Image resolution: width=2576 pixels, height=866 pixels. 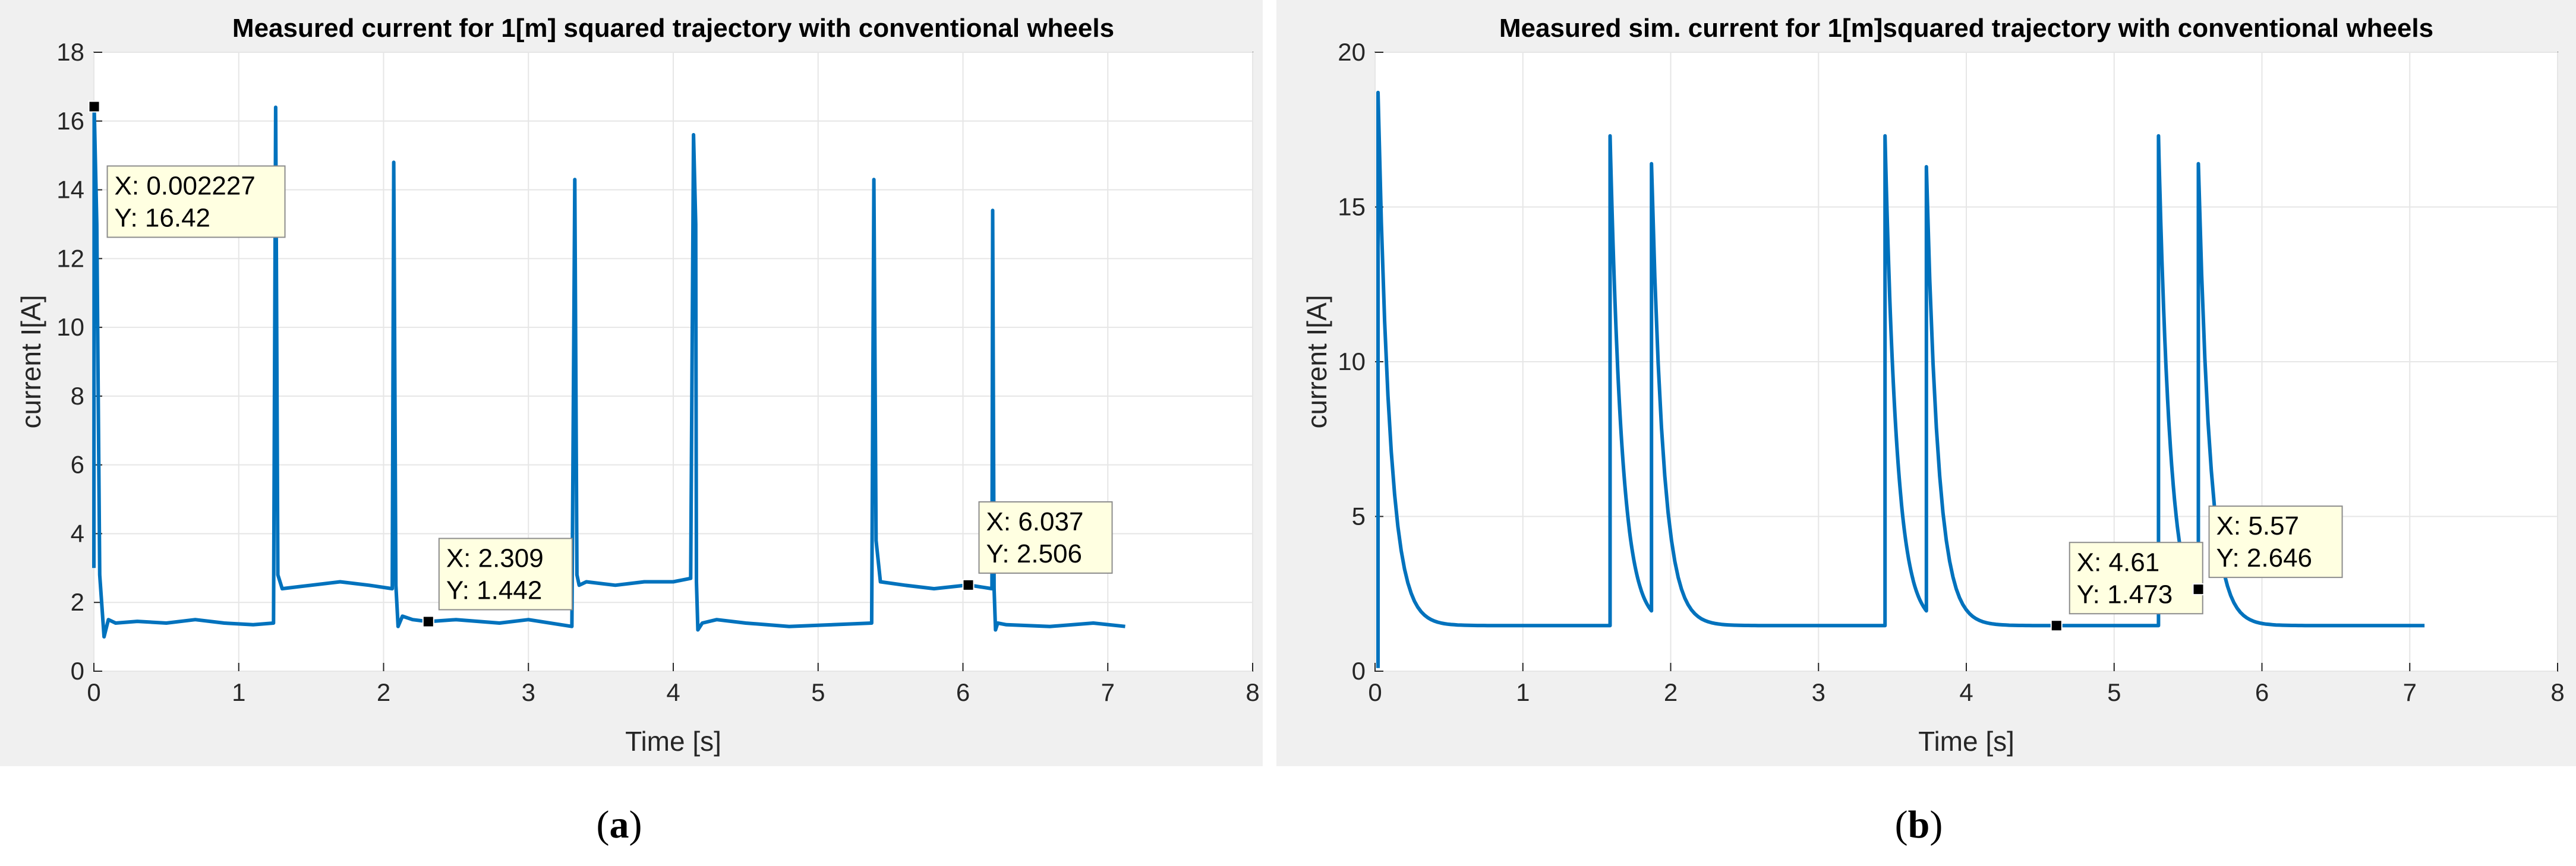 What do you see at coordinates (1316, 362) in the screenshot?
I see `panel-b-y-axis-label: current I[A]` at bounding box center [1316, 362].